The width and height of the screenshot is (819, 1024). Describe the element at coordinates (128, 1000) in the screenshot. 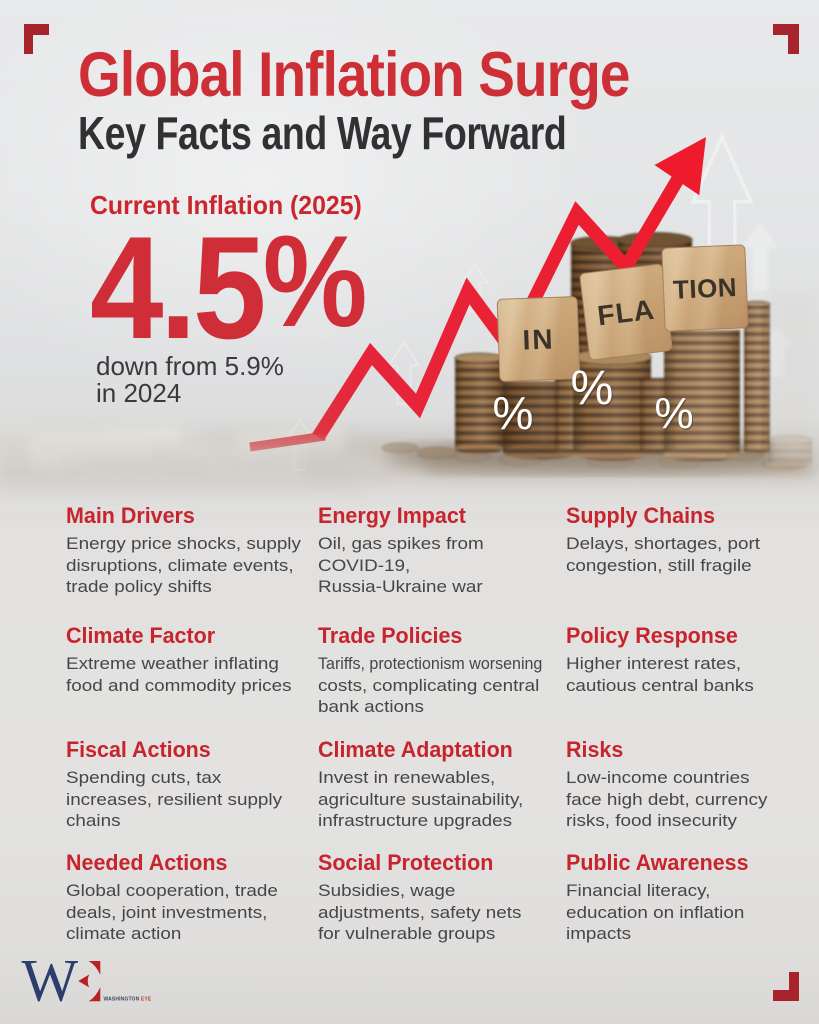

I see `svg-text: WASHINGTON EYE` at that location.